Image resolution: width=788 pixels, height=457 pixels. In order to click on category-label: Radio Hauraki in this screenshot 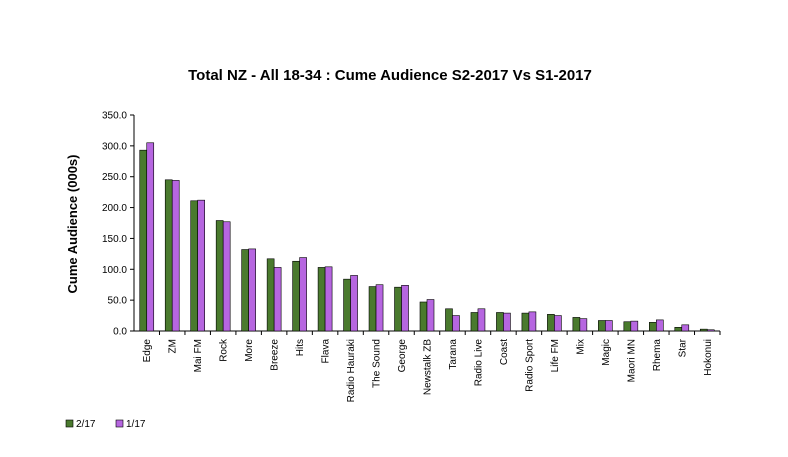, I will do `click(351, 370)`.